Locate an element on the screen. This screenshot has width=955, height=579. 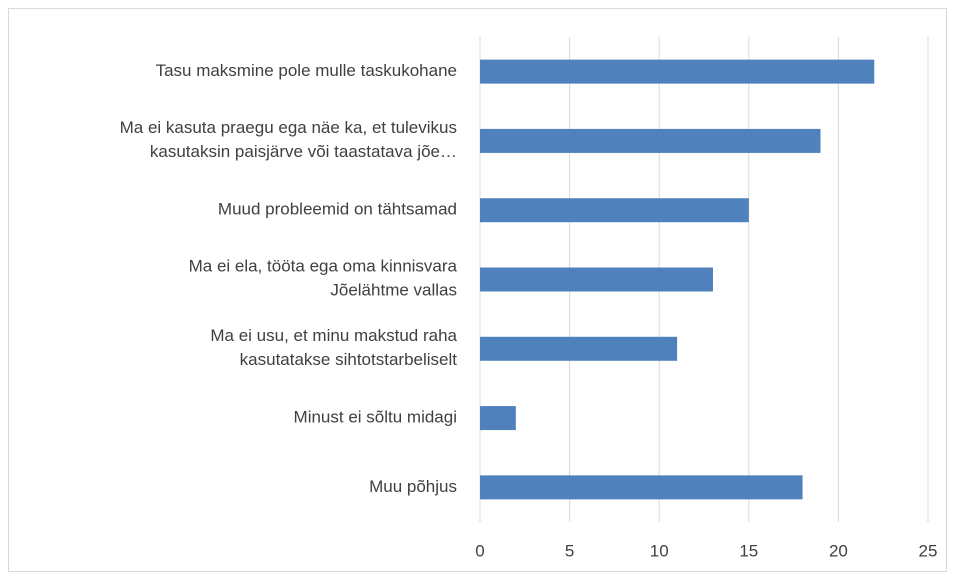
y-tick-label: Muu põhjus is located at coordinates (413, 486).